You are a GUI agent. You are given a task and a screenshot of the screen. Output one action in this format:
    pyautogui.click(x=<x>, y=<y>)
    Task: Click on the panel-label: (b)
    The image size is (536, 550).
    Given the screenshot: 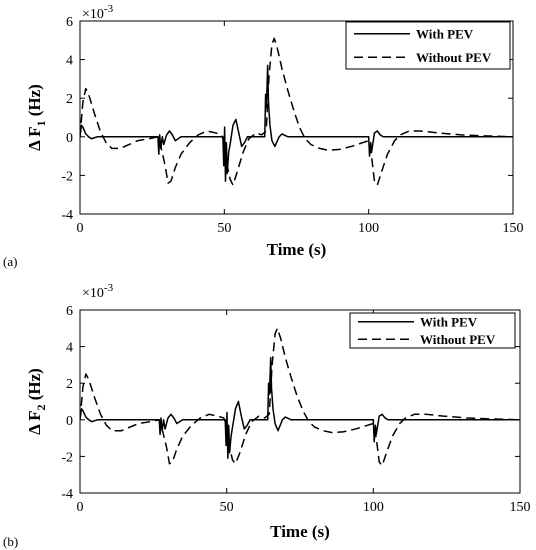 What is the action you would take?
    pyautogui.click(x=10, y=541)
    